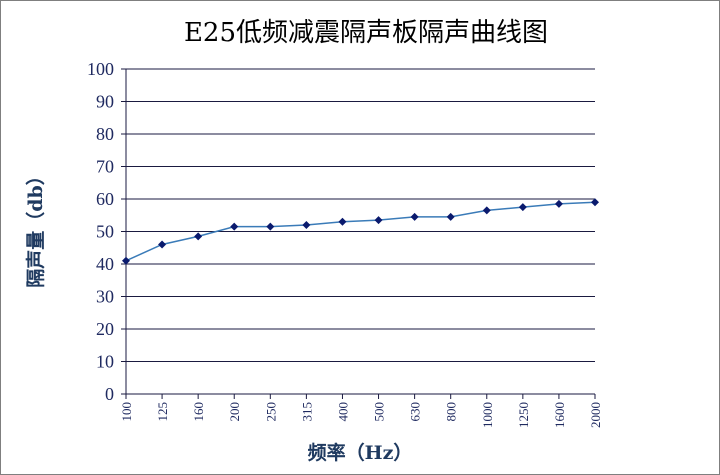  Describe the element at coordinates (234, 412) in the screenshot. I see `x-tick-label: 200` at that location.